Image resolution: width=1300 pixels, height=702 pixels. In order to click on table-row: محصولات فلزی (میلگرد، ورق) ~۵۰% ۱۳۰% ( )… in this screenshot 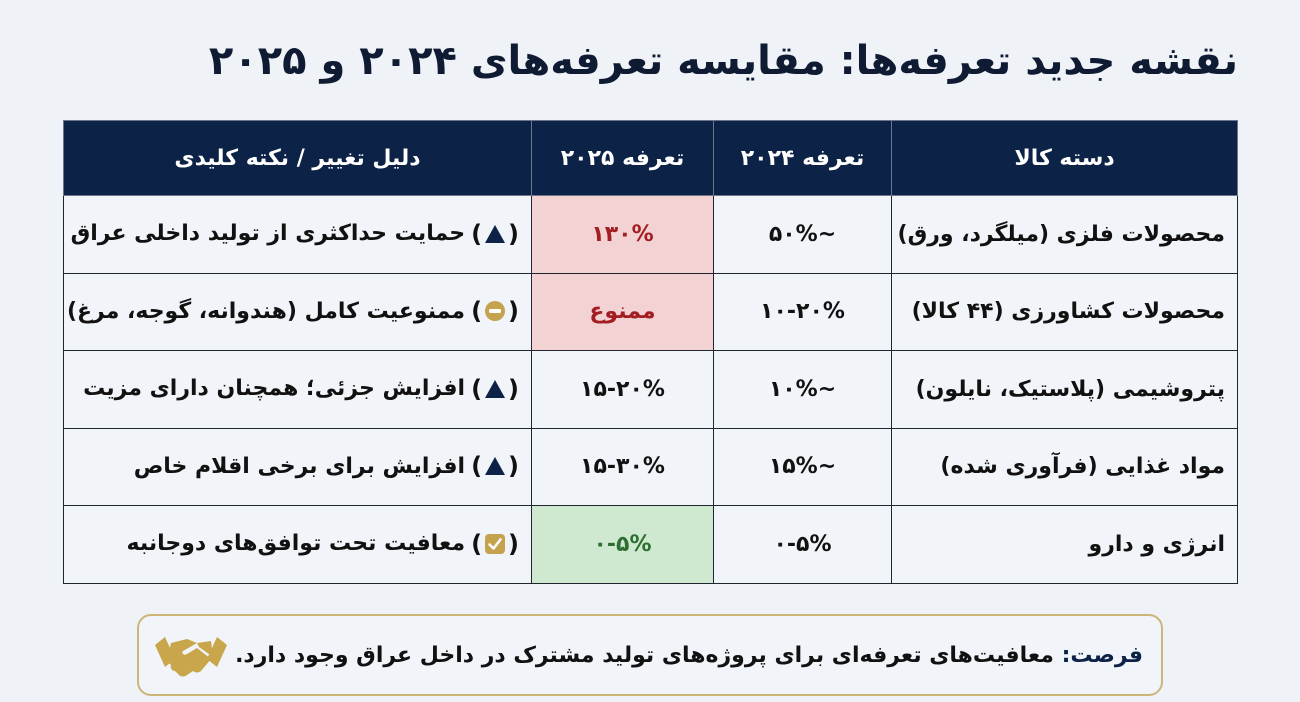, I will do `click(650, 234)`.